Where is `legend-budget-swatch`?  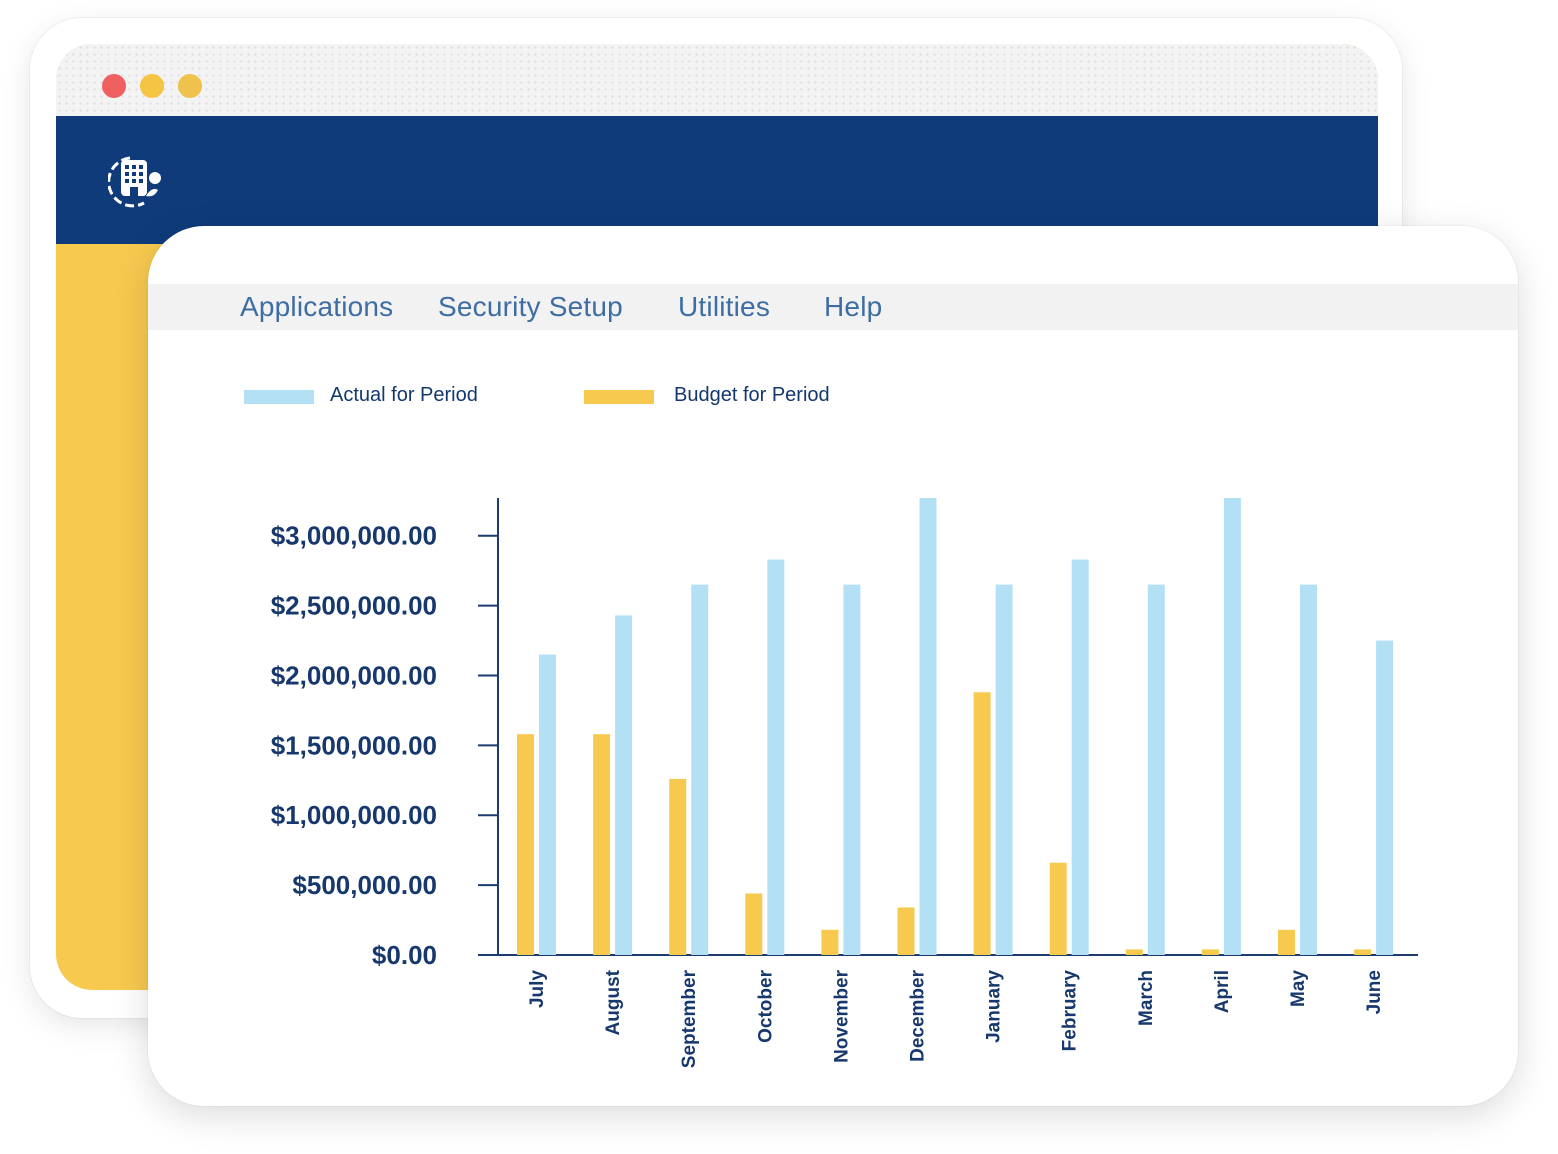
legend-budget-swatch is located at coordinates (619, 397).